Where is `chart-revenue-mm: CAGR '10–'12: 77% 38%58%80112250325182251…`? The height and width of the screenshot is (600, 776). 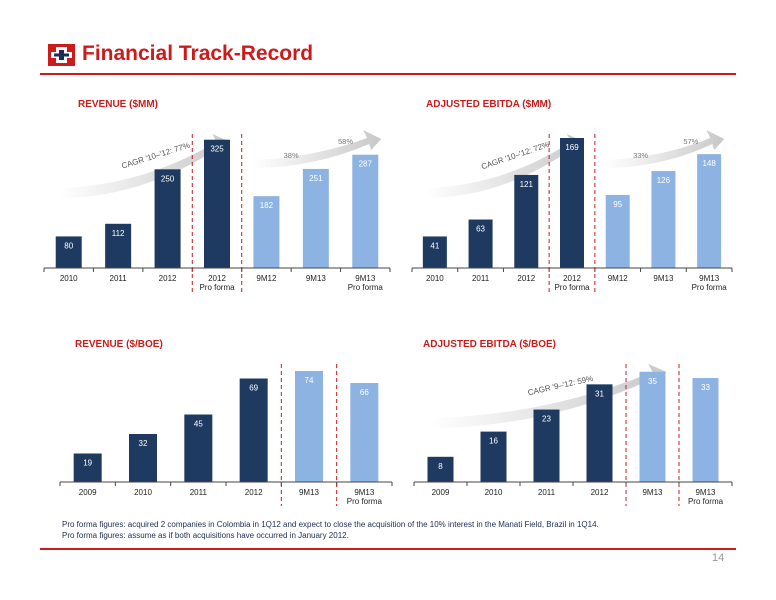
chart-revenue-mm: CAGR '10–'12: 77% 38%58%80112250325182251… is located at coordinates (217, 211).